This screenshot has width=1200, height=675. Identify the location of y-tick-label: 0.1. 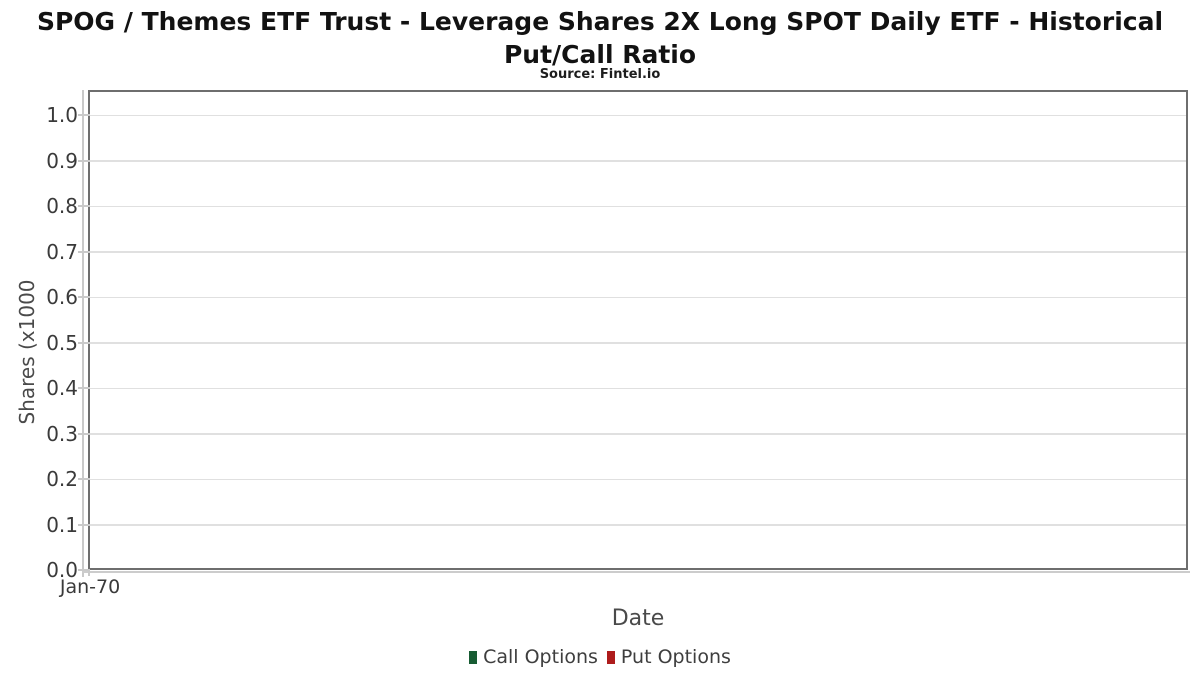
(62, 524).